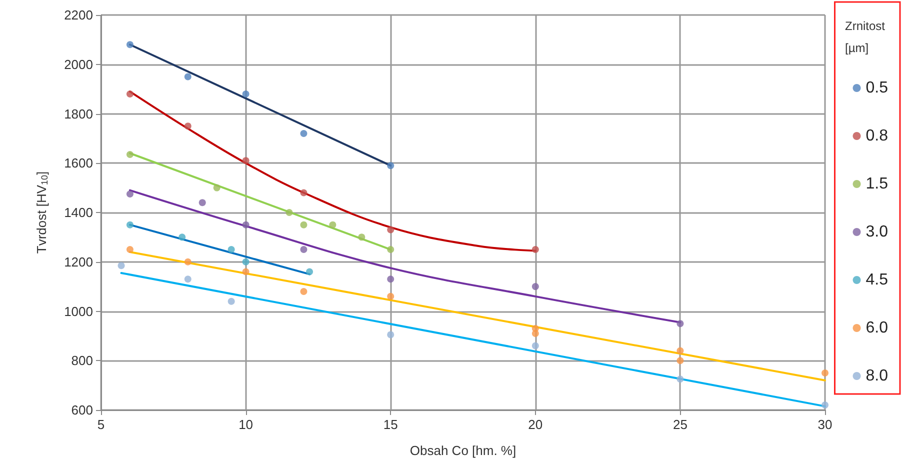 The width and height of the screenshot is (902, 475). Describe the element at coordinates (877, 136) in the screenshot. I see `legend-label: 0.8` at that location.